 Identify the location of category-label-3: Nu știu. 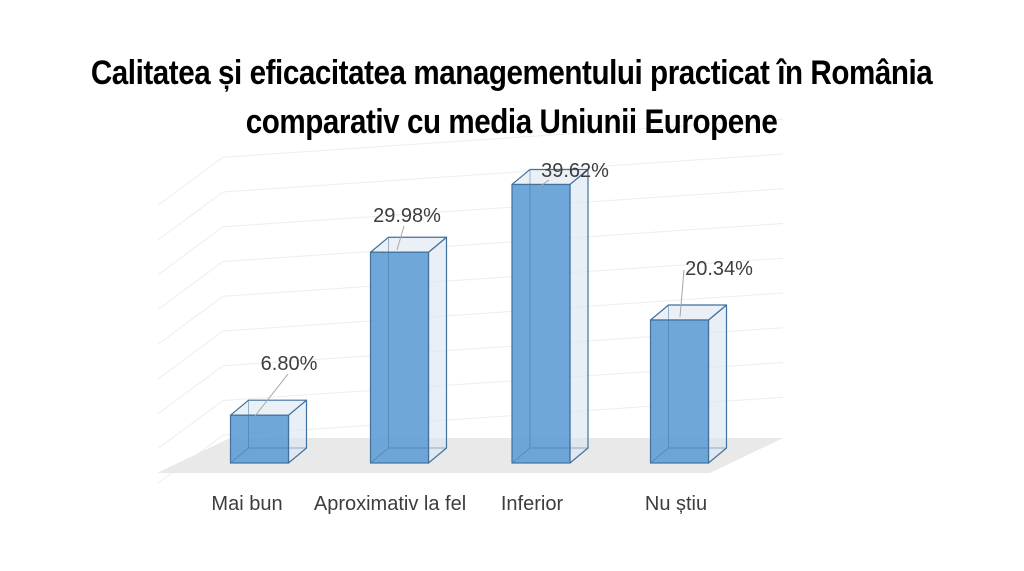
(676, 504).